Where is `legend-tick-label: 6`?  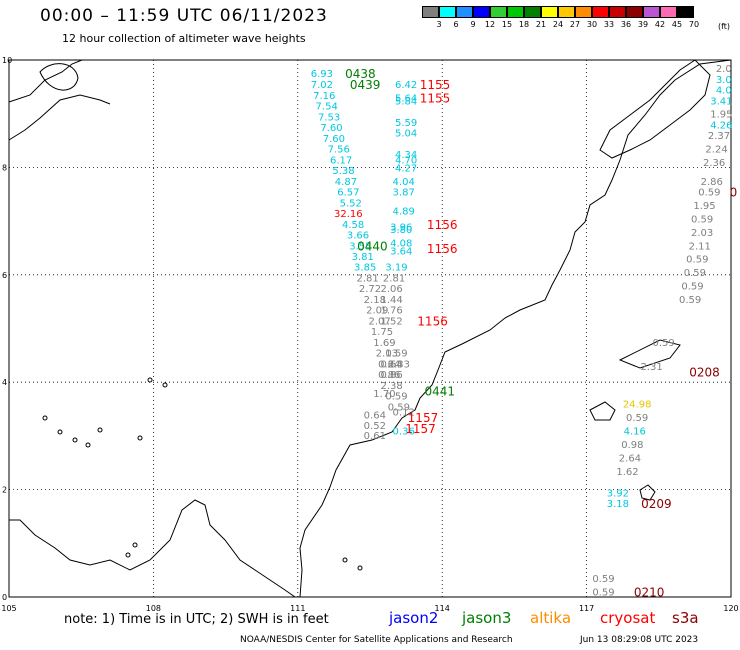
legend-tick-label: 6 is located at coordinates (456, 24).